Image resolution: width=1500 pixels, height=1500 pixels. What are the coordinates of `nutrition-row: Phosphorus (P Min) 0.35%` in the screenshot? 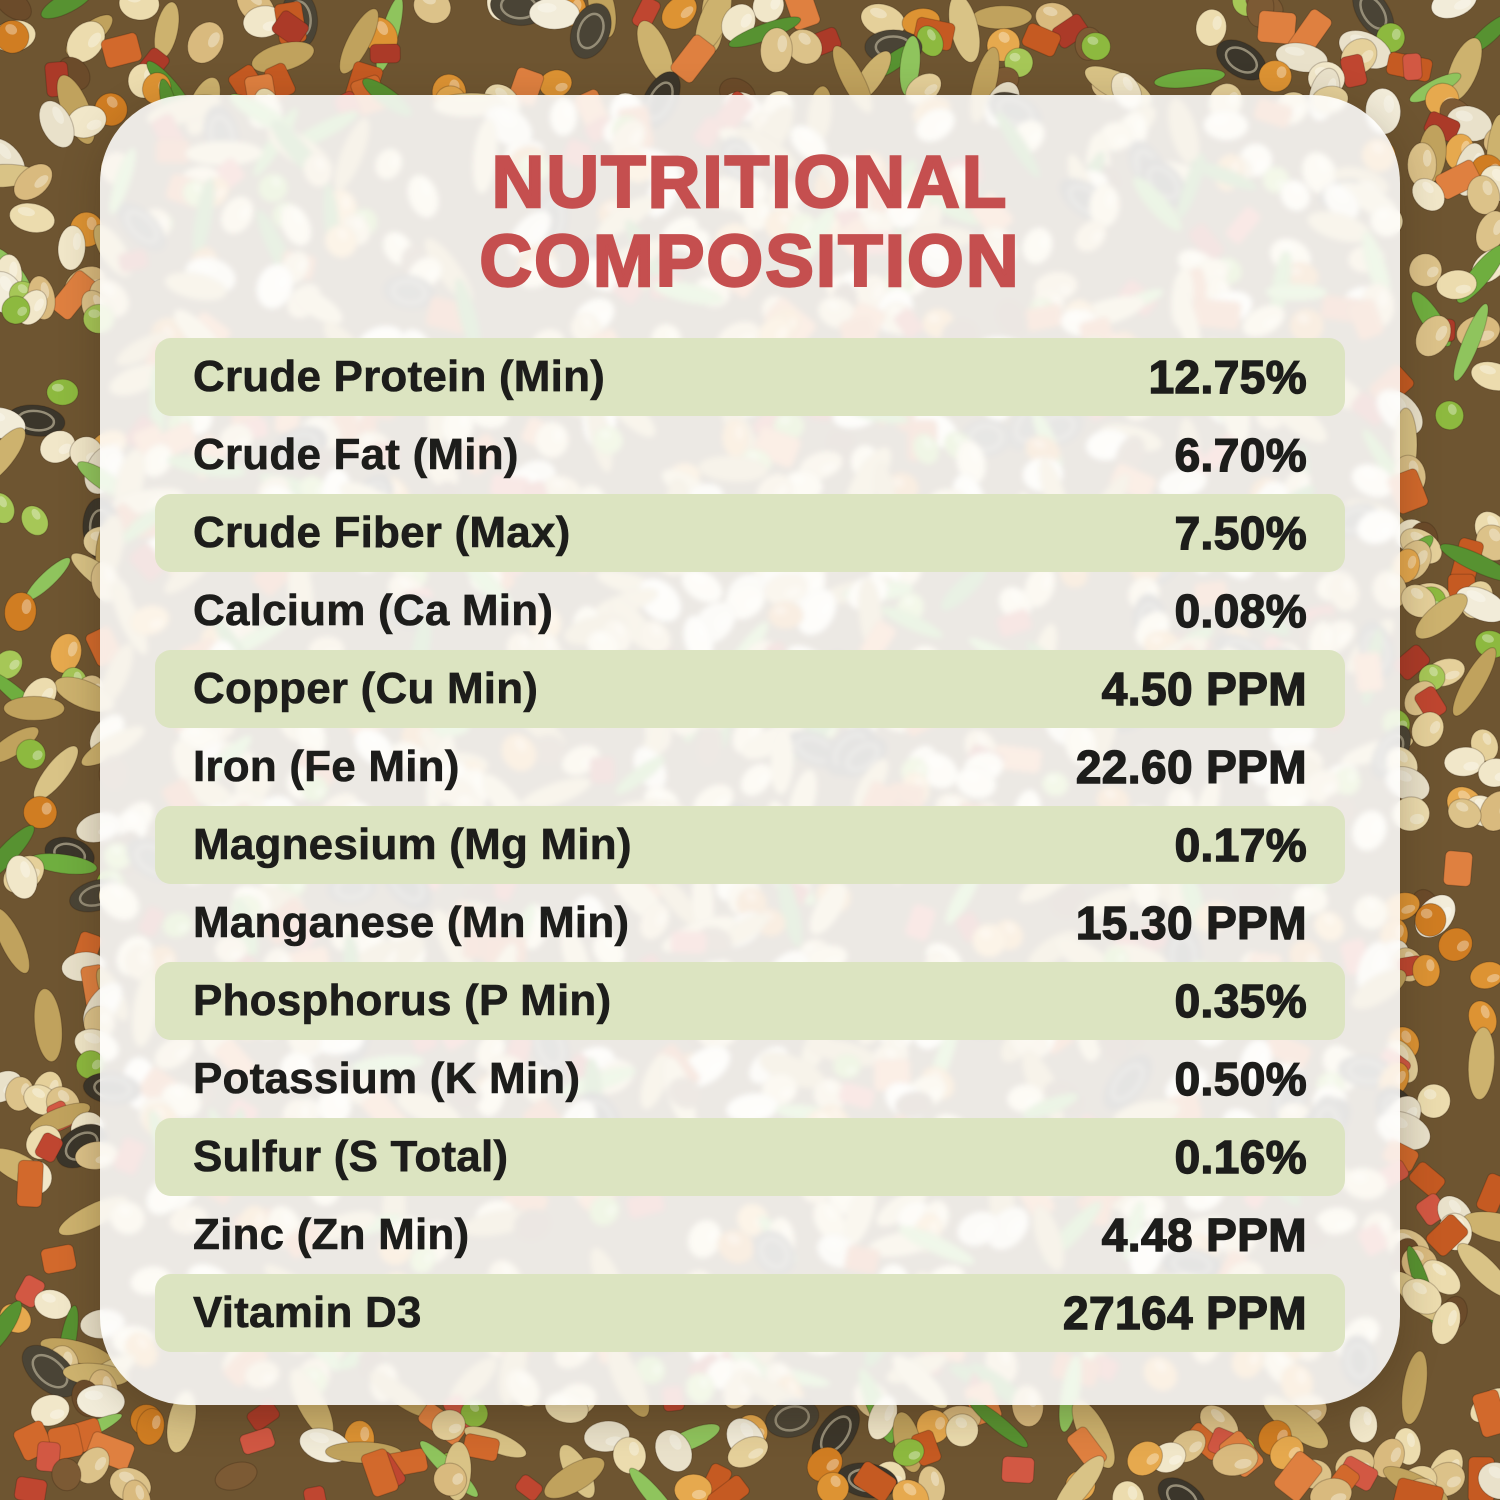 It's located at (750, 1001).